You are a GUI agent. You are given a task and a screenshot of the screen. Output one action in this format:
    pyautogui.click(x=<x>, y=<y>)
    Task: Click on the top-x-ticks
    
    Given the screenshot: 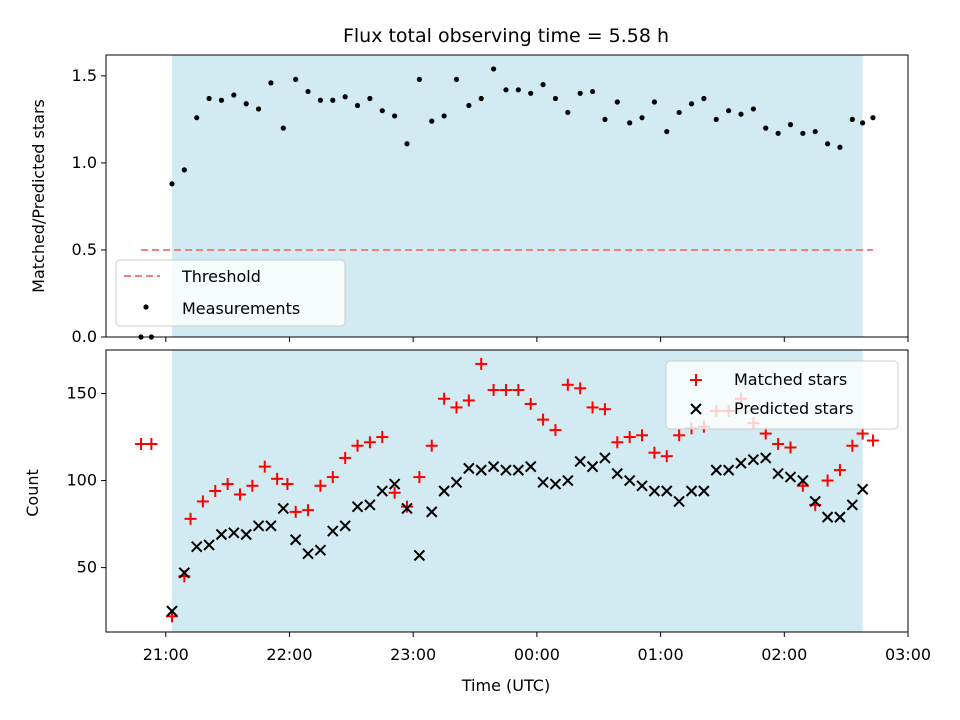 What is the action you would take?
    pyautogui.click(x=537, y=339)
    